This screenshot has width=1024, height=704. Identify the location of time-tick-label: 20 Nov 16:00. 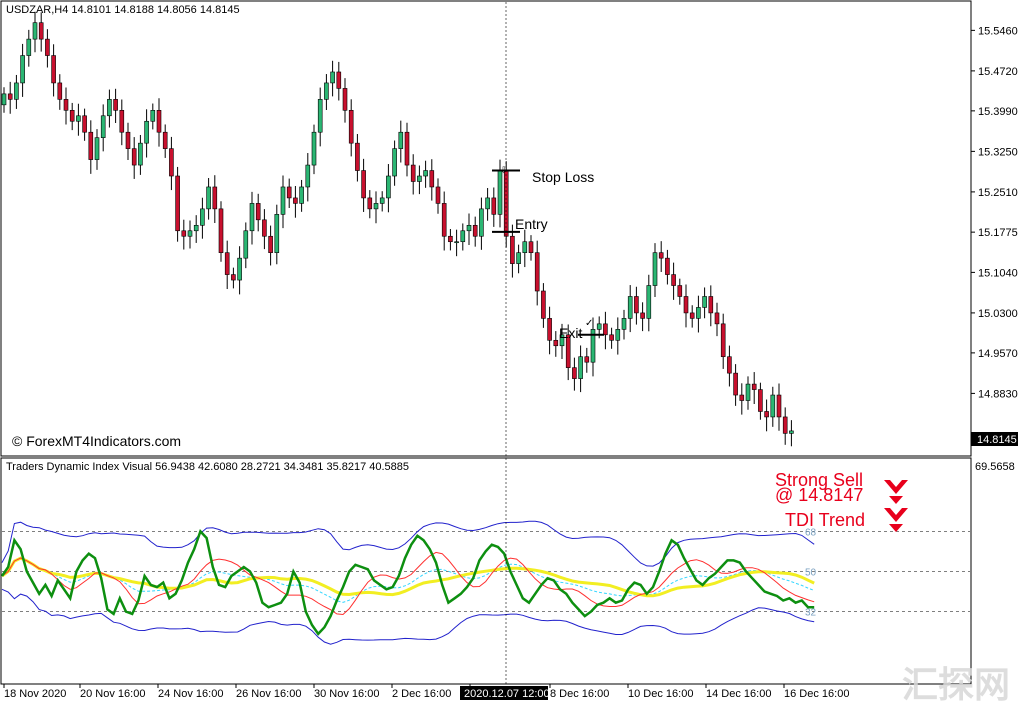
(112, 694).